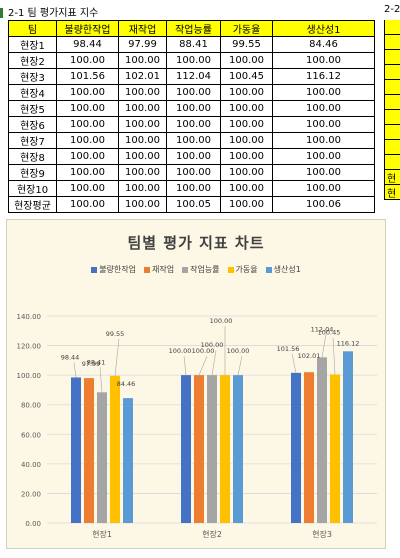 The image size is (400, 558). Describe the element at coordinates (324, 346) in the screenshot. I see `data-label-leader` at that location.